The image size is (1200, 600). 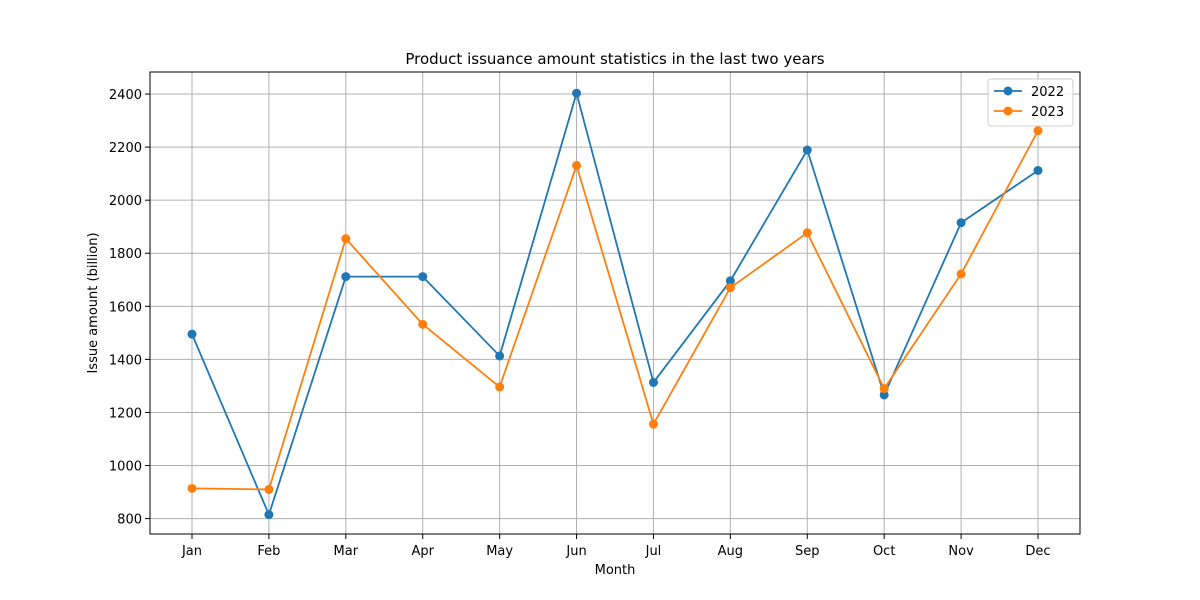 What do you see at coordinates (615, 570) in the screenshot?
I see `x-axis-label: Month` at bounding box center [615, 570].